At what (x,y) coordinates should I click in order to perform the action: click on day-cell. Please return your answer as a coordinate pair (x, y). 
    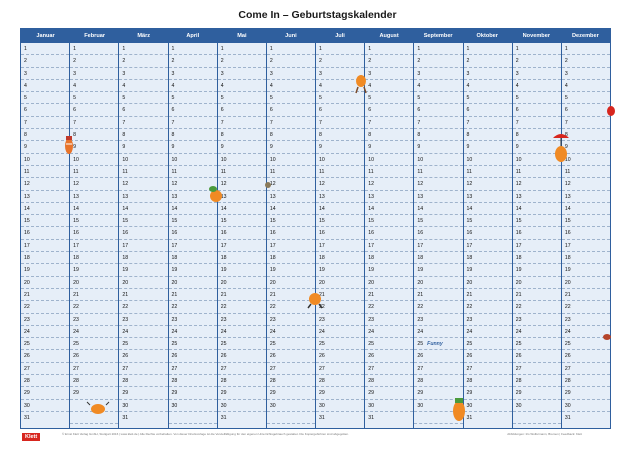
    Looking at the image, I should click on (94, 418).